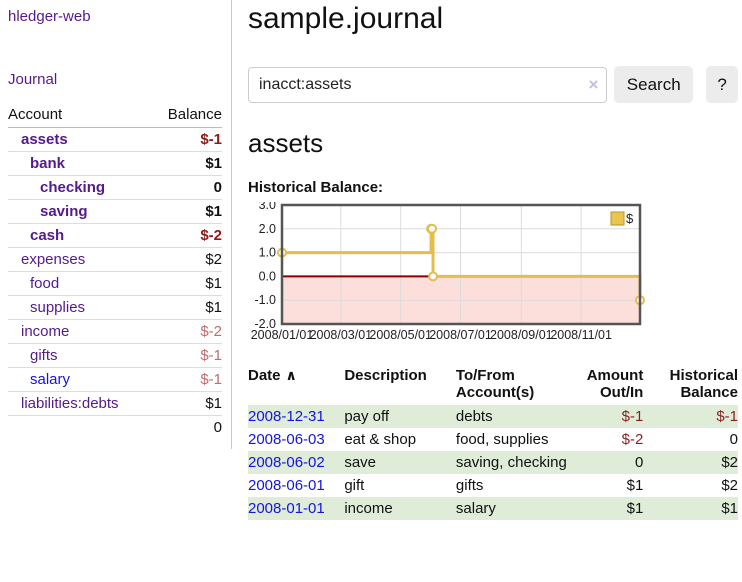 This screenshot has height=582, width=742. What do you see at coordinates (690, 416) in the screenshot?
I see `transaction-balance: $-1` at bounding box center [690, 416].